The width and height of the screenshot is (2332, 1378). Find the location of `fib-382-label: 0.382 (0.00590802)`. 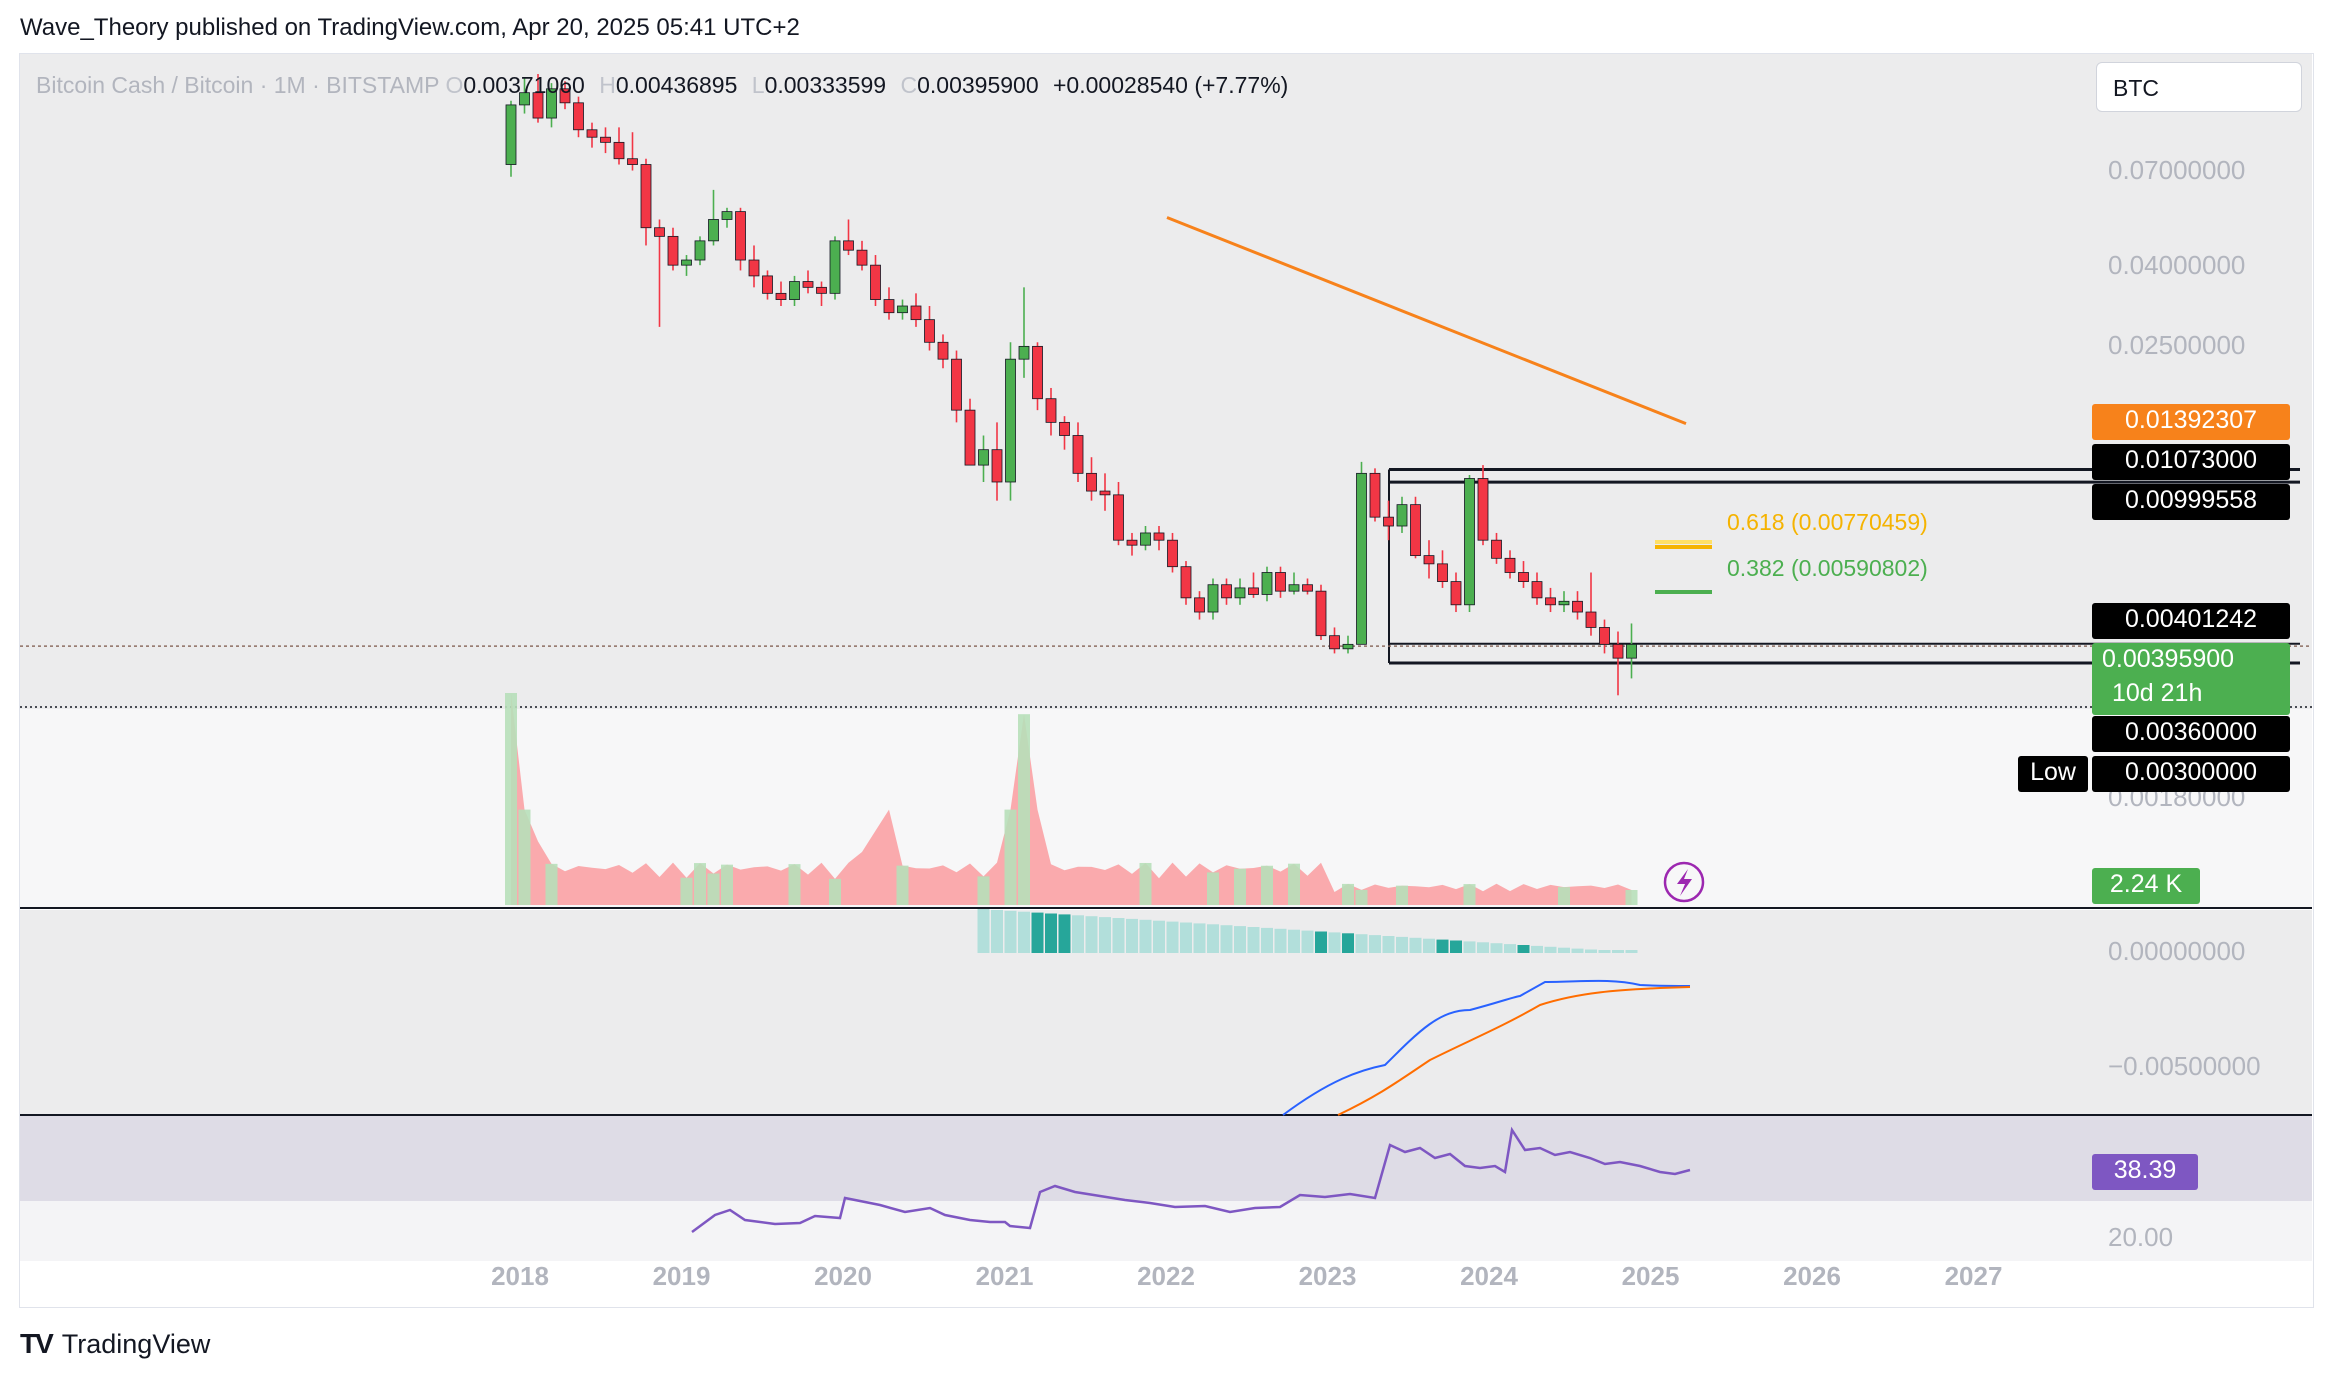

fib-382-label: 0.382 (0.00590802) is located at coordinates (1827, 568).